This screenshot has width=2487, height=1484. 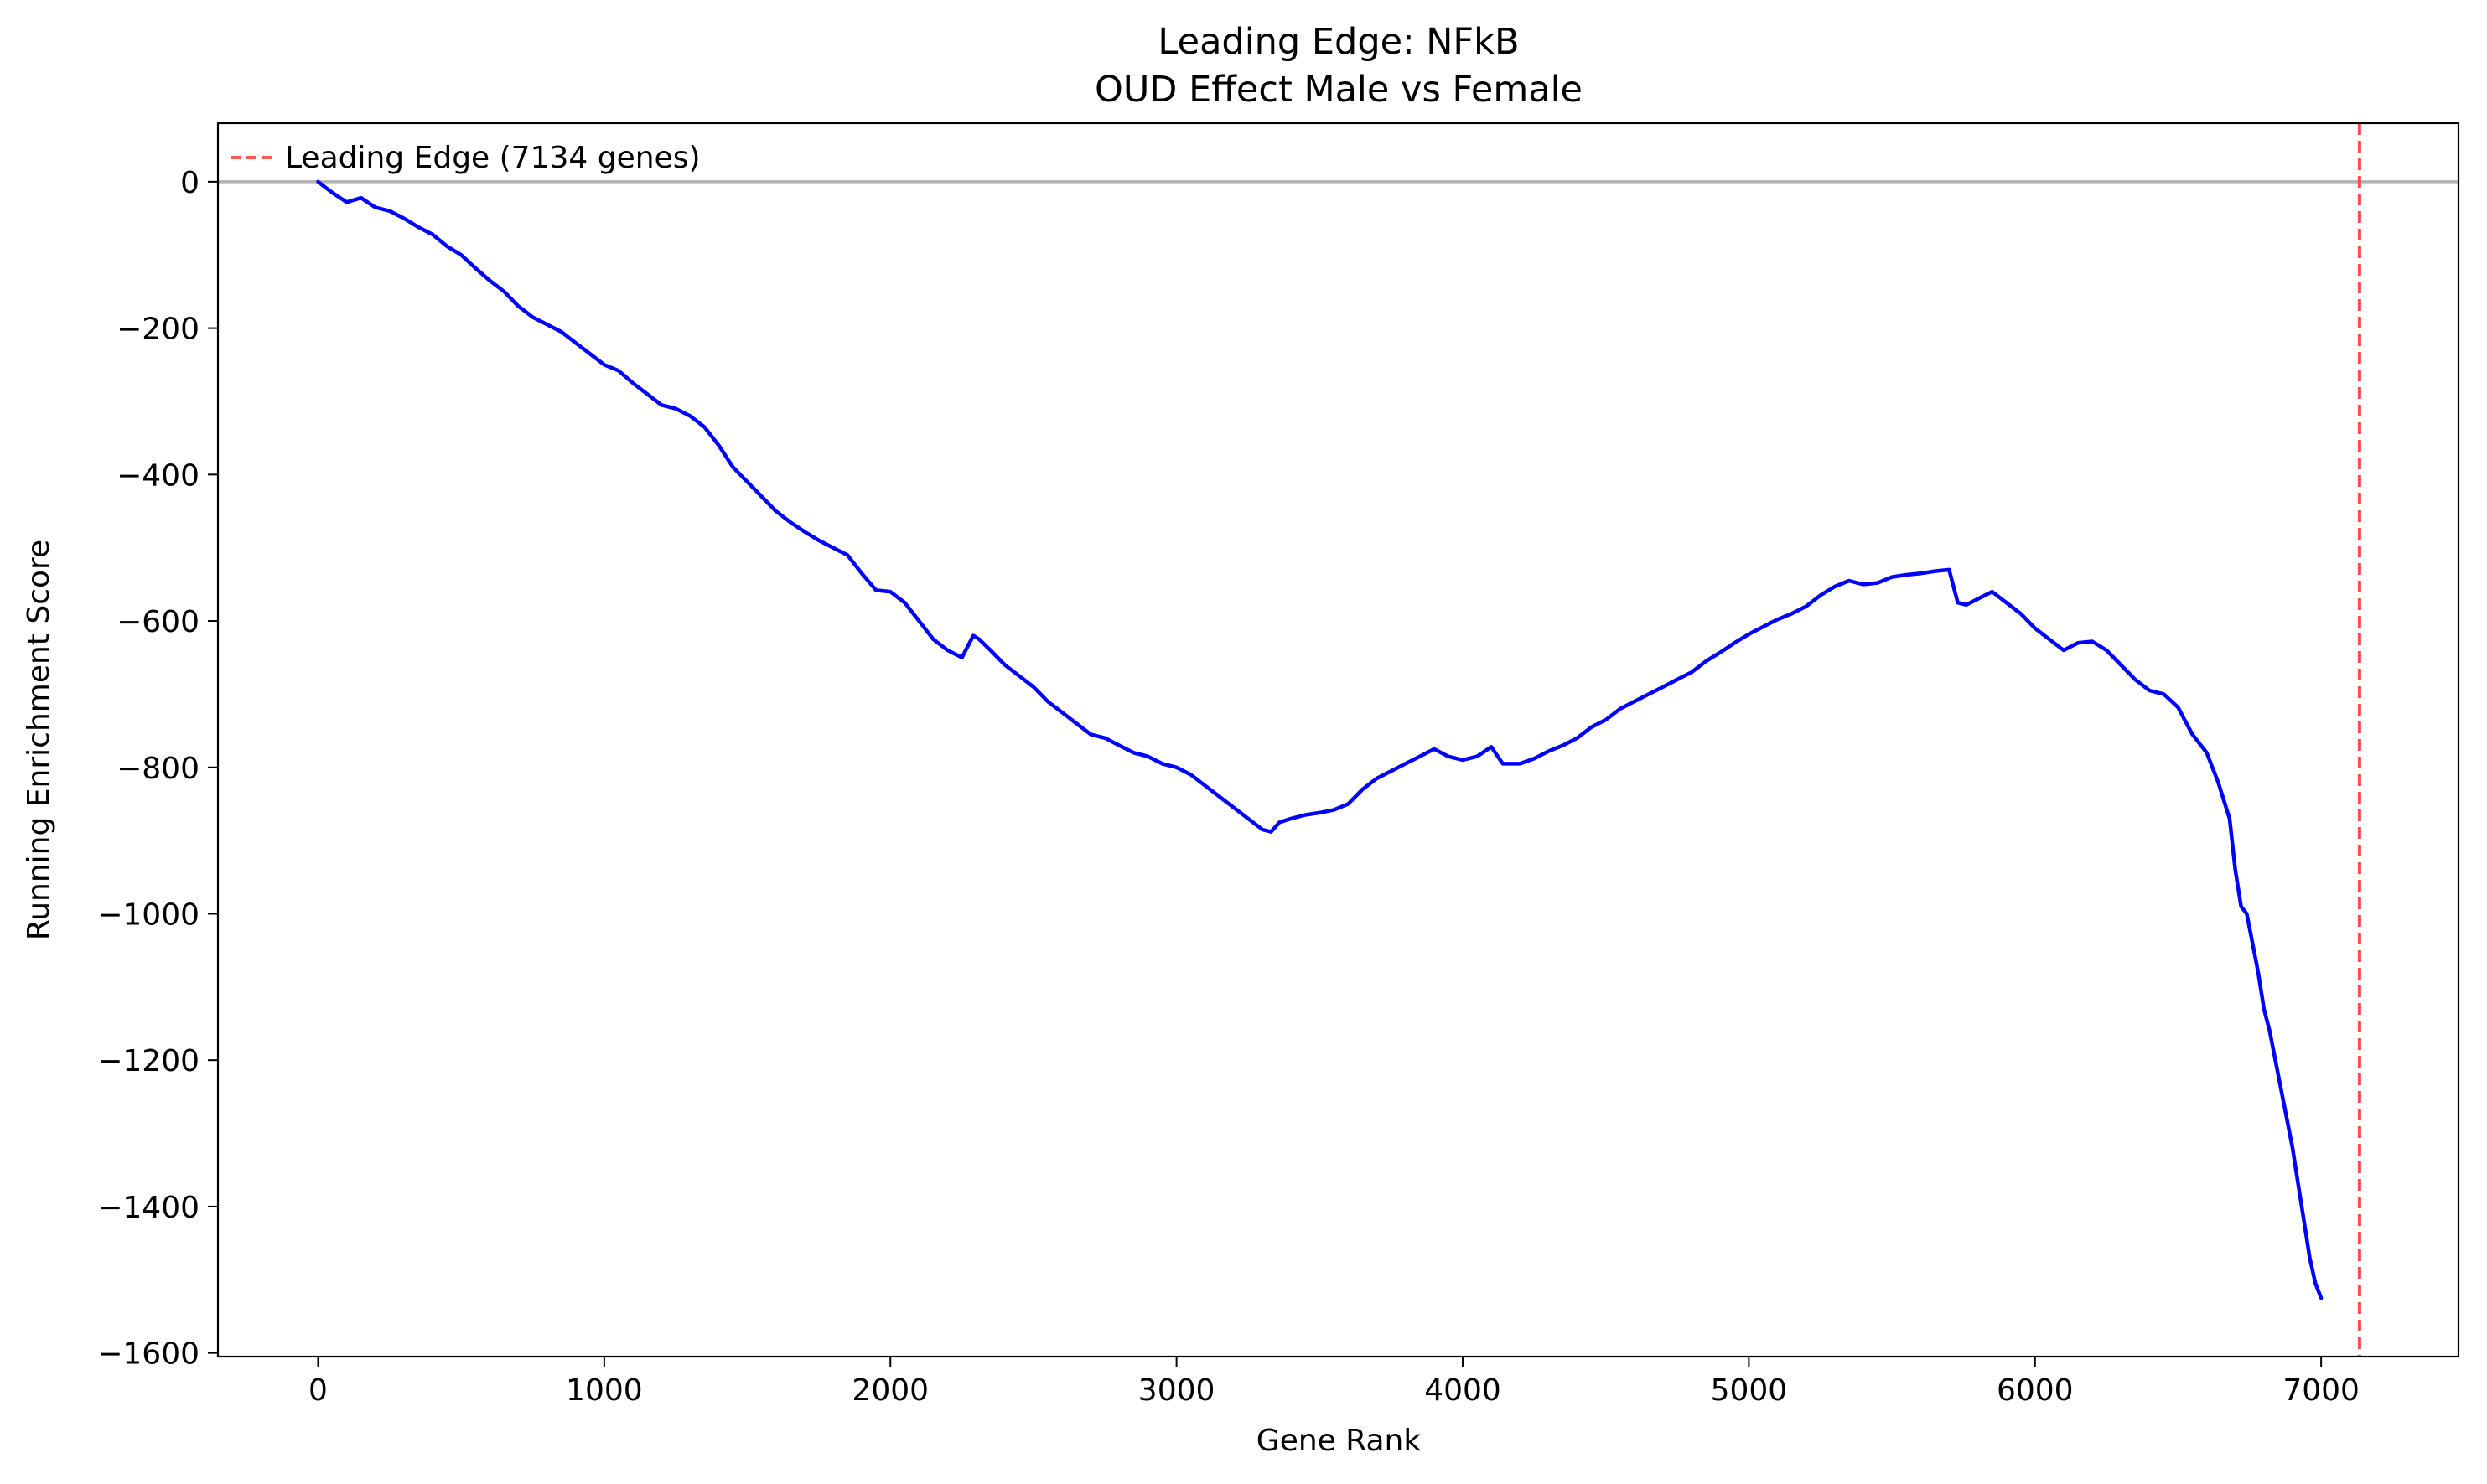 What do you see at coordinates (158, 475) in the screenshot?
I see `y-tick-label: −400` at bounding box center [158, 475].